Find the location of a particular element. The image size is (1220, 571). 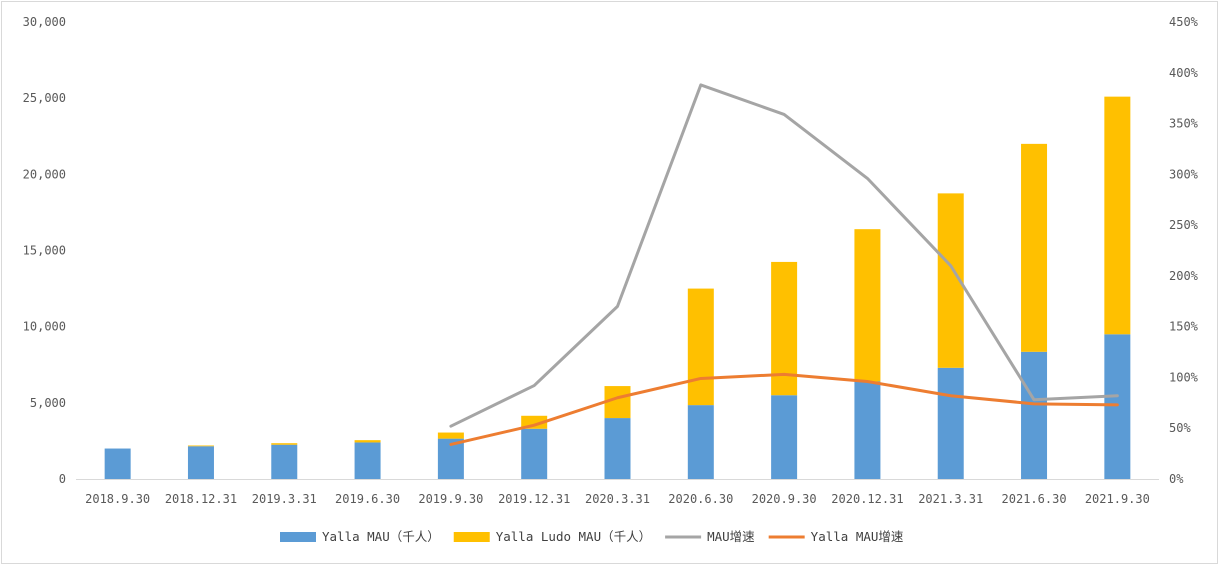

x-tick-label: 2021.9.30 is located at coordinates (1117, 499).